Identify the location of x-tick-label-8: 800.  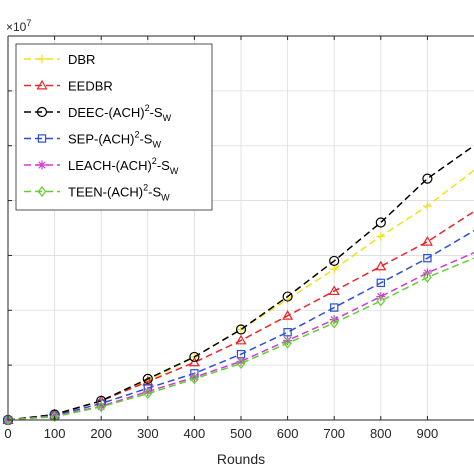
(381, 433).